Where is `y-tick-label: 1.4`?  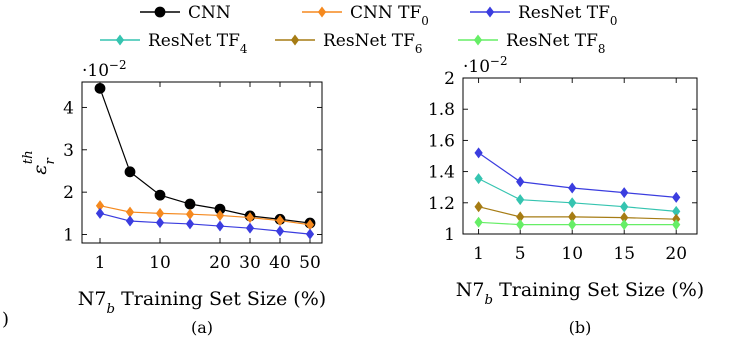 y-tick-label: 1.4 is located at coordinates (441, 173).